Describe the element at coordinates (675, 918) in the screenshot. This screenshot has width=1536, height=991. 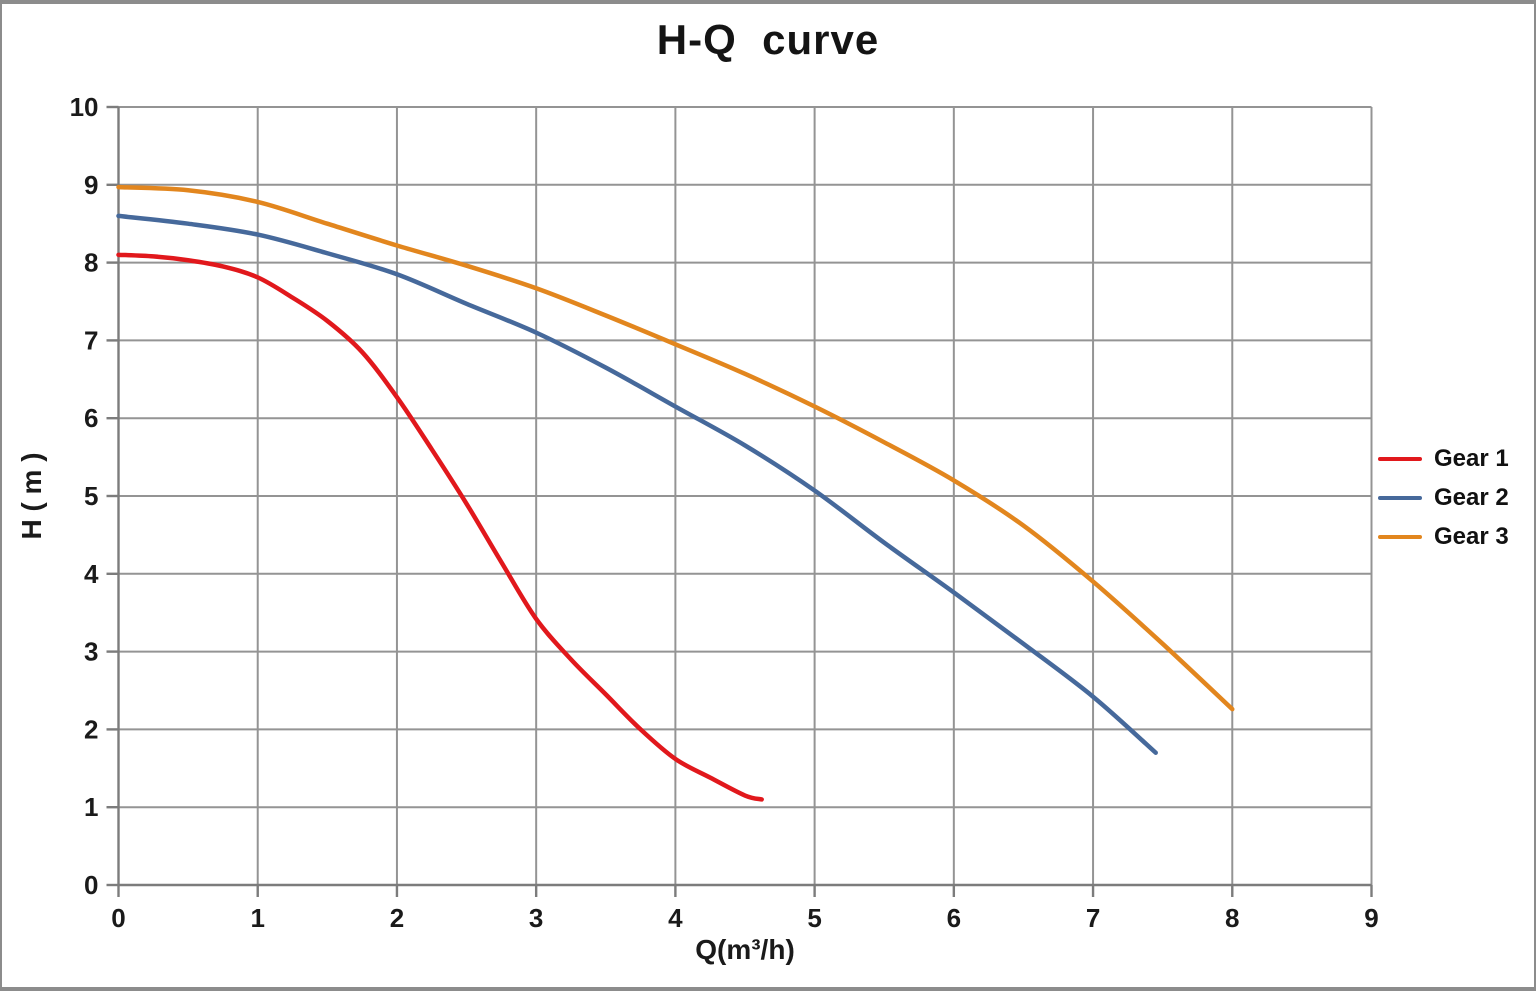
I see `x-tick-label: 4` at that location.